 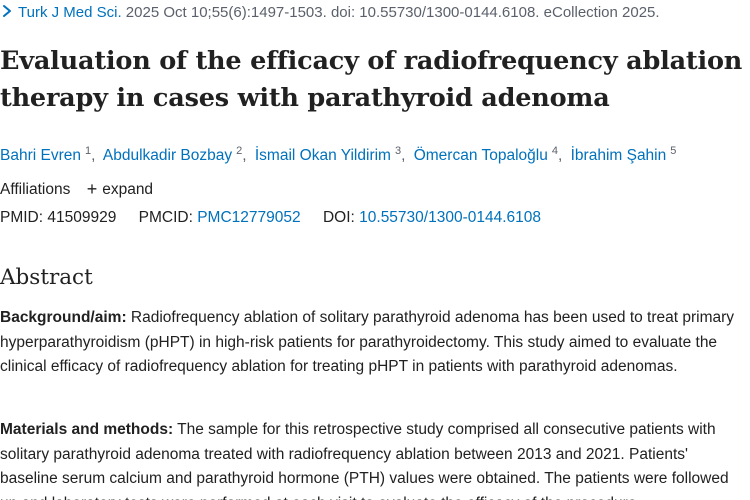 I want to click on journal-link: Turk J Med Sci., so click(x=70, y=12).